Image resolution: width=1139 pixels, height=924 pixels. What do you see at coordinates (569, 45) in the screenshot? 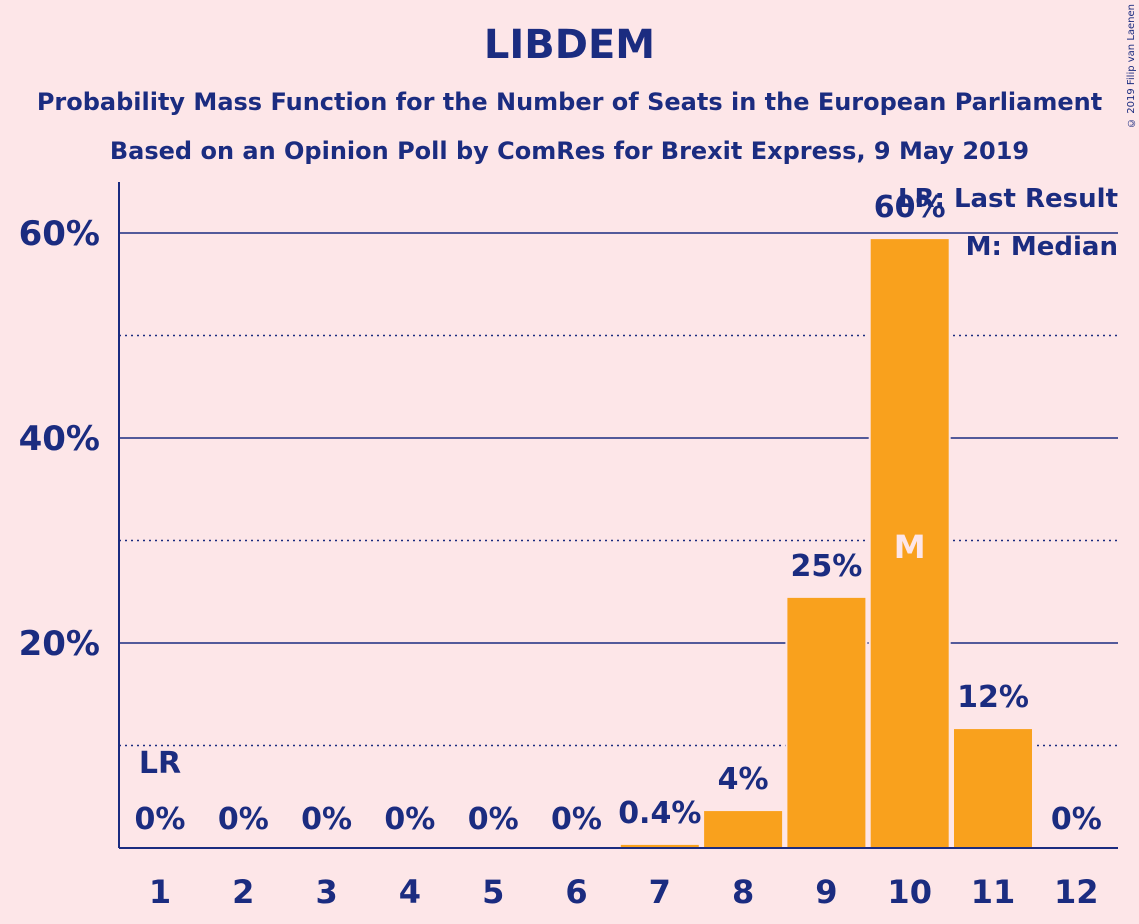
I see `chart-title: LIBDEM` at bounding box center [569, 45].